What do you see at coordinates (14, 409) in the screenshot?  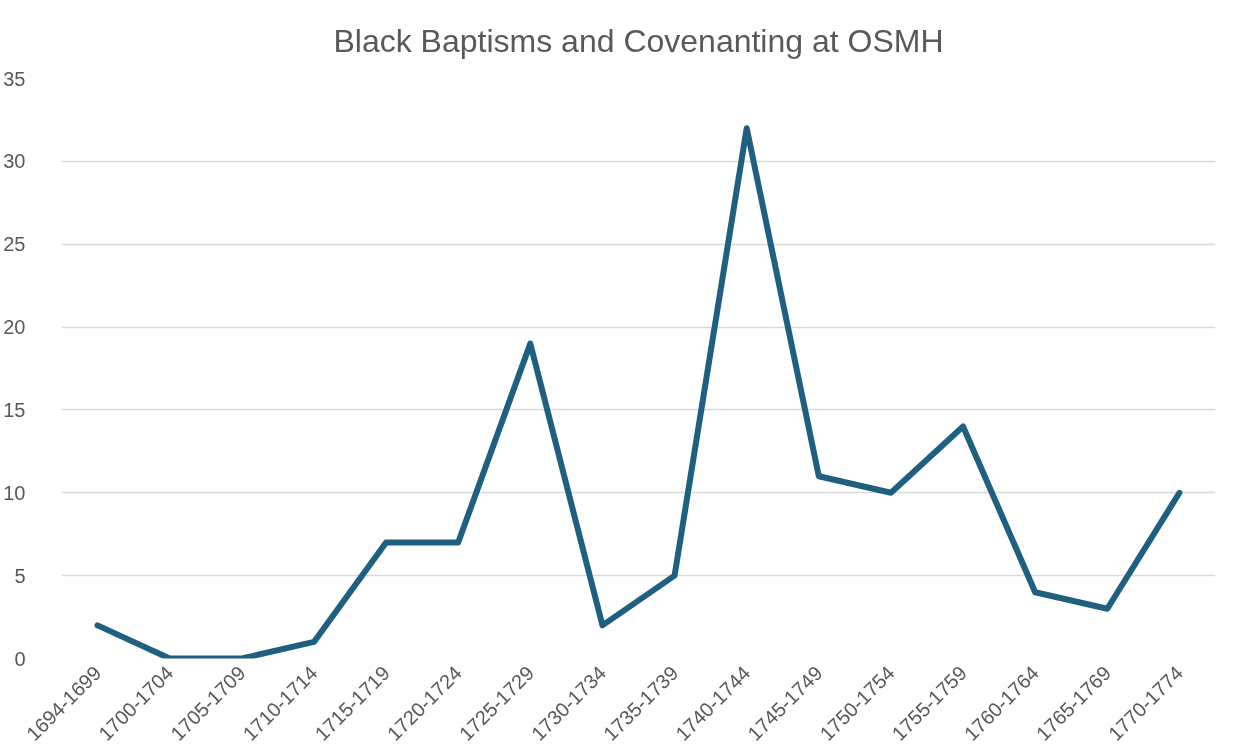 I see `y-tick-label: 15` at bounding box center [14, 409].